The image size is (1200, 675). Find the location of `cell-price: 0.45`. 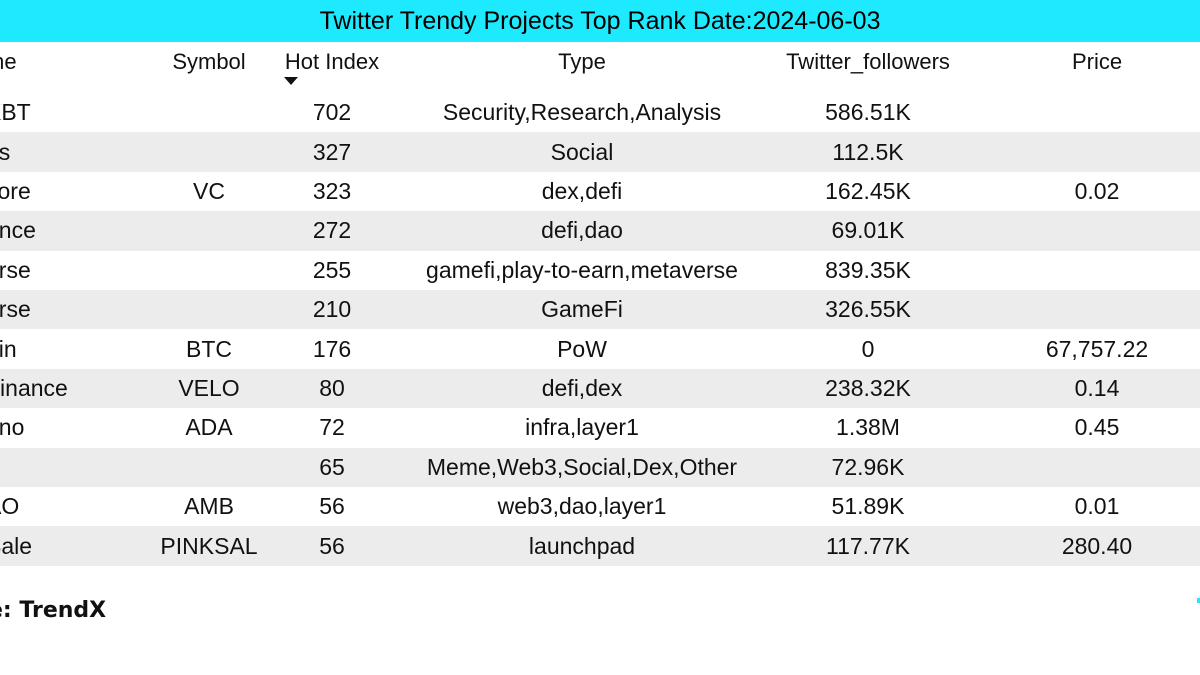

cell-price: 0.45 is located at coordinates (1097, 427).